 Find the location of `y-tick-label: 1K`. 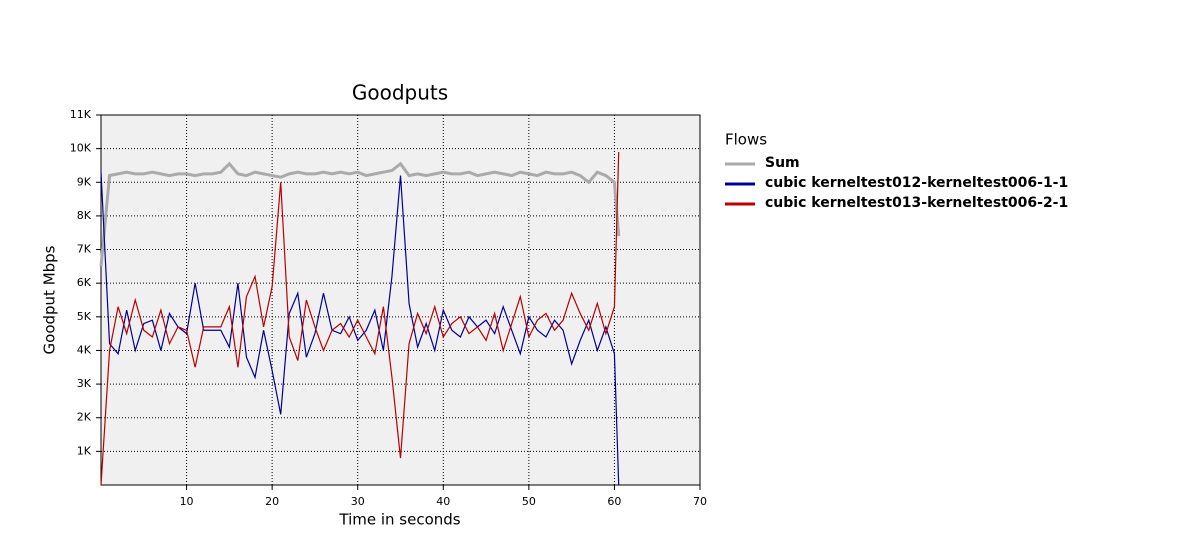

y-tick-label: 1K is located at coordinates (84, 450).